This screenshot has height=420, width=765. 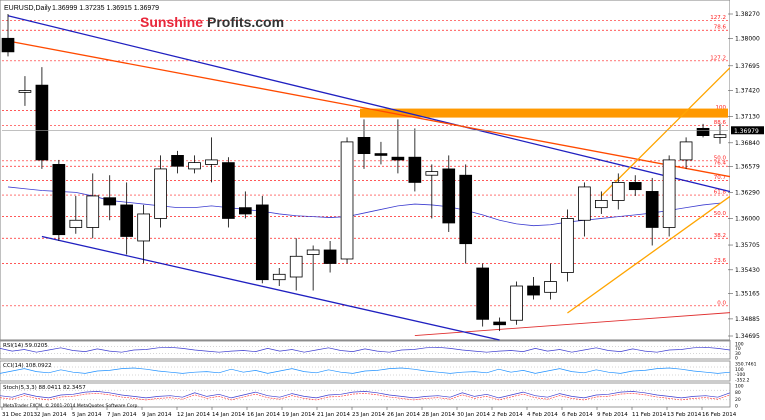 What do you see at coordinates (720, 193) in the screenshot?
I see `fibo-label: 61.8` at bounding box center [720, 193].